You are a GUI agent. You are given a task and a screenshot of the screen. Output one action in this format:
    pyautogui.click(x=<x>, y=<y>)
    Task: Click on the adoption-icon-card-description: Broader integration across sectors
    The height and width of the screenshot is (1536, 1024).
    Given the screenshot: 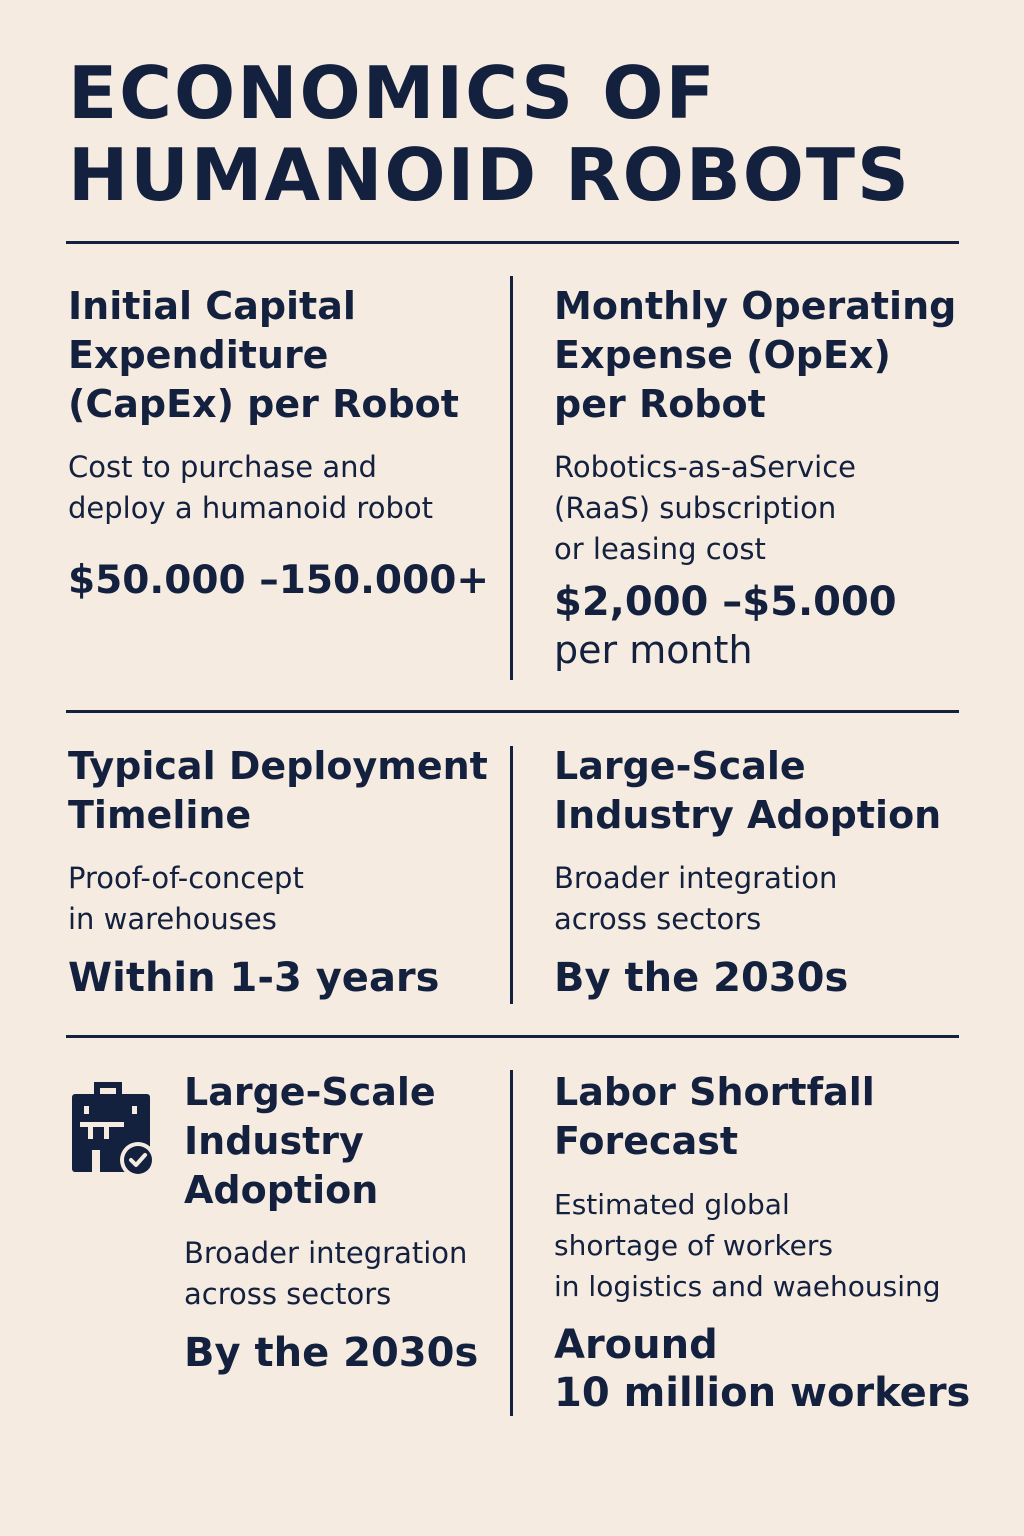 What is the action you would take?
    pyautogui.click(x=326, y=1273)
    